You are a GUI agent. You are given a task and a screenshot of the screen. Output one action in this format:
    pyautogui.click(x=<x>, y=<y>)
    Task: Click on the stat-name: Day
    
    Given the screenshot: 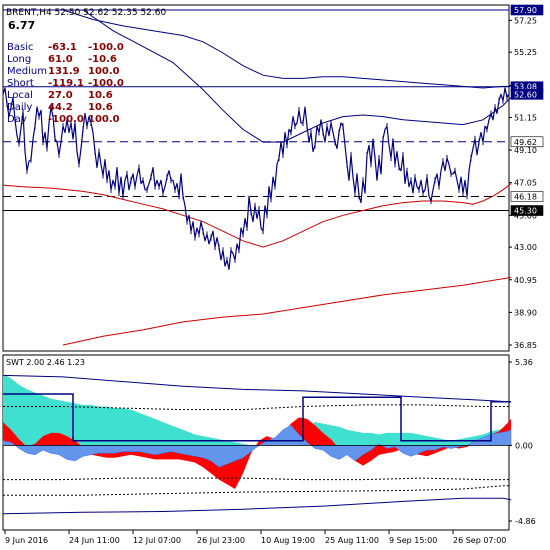 What is the action you would take?
    pyautogui.click(x=17, y=119)
    